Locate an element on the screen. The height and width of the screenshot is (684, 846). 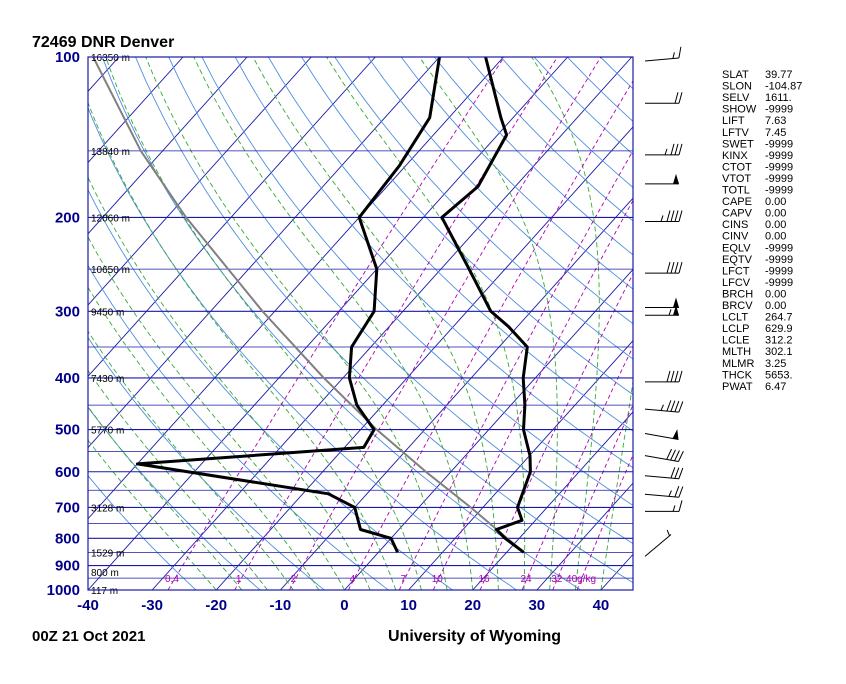
dry-adiabat-line is located at coordinates (206, 463).